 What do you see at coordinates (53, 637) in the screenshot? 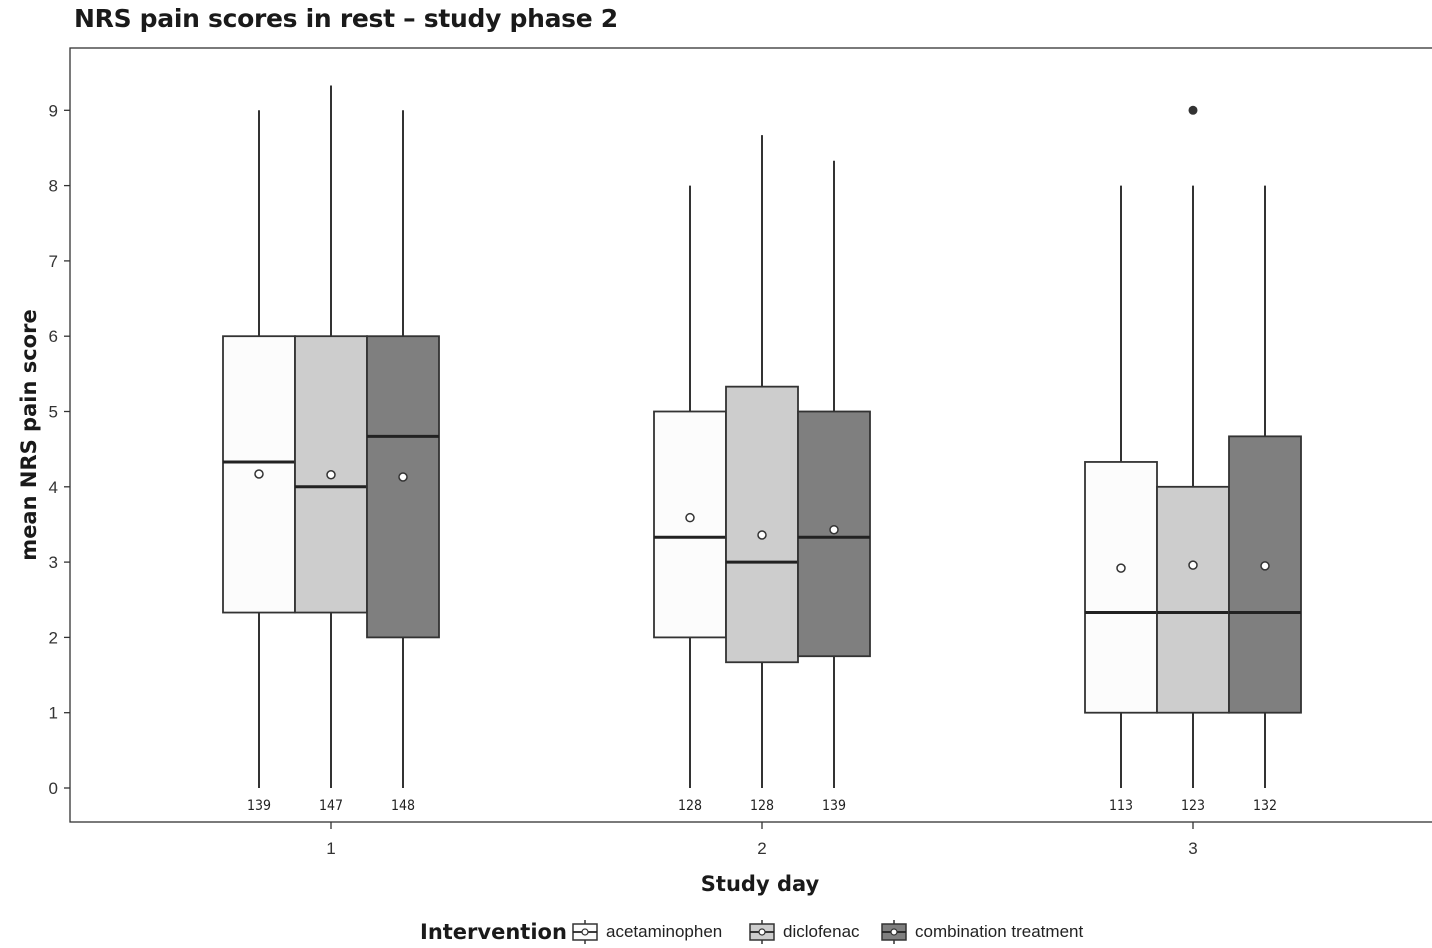
I see `y-tick-label: 2` at bounding box center [53, 637].